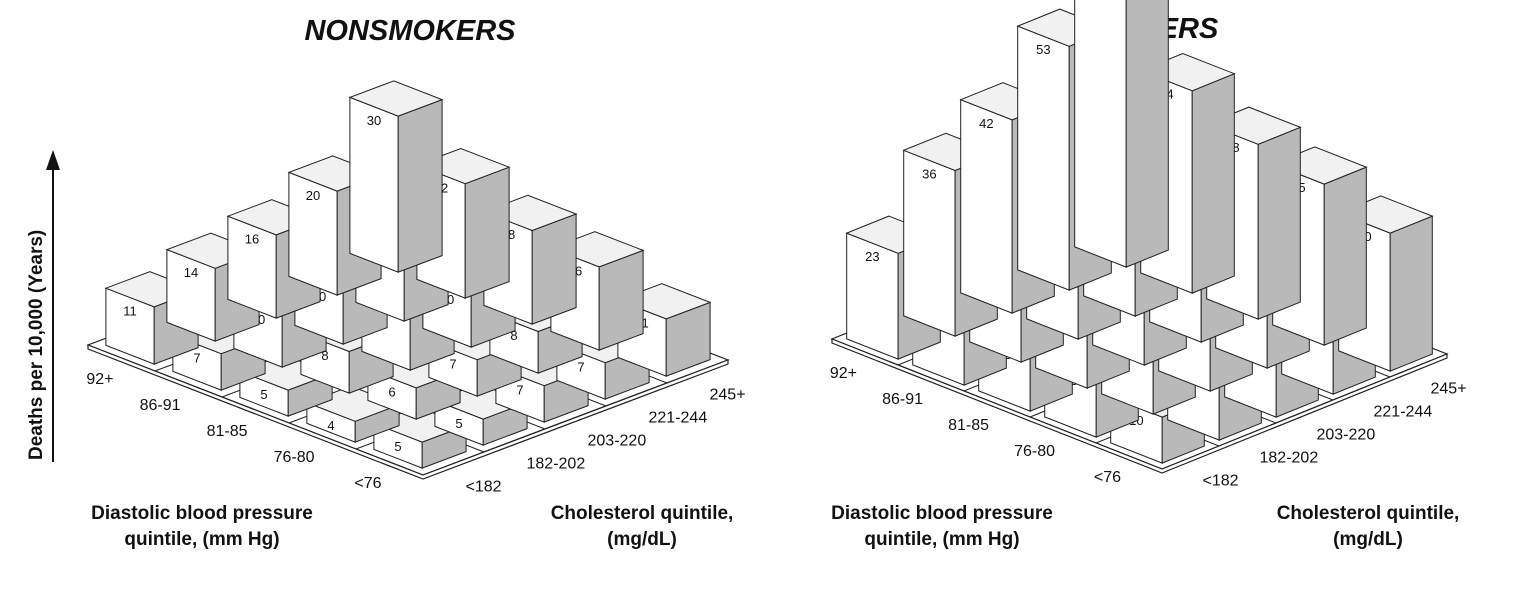 Image resolution: width=1516 pixels, height=591 pixels. I want to click on smokers-chol-axis-label-line1: Cholesterol quintile,, so click(1368, 513).